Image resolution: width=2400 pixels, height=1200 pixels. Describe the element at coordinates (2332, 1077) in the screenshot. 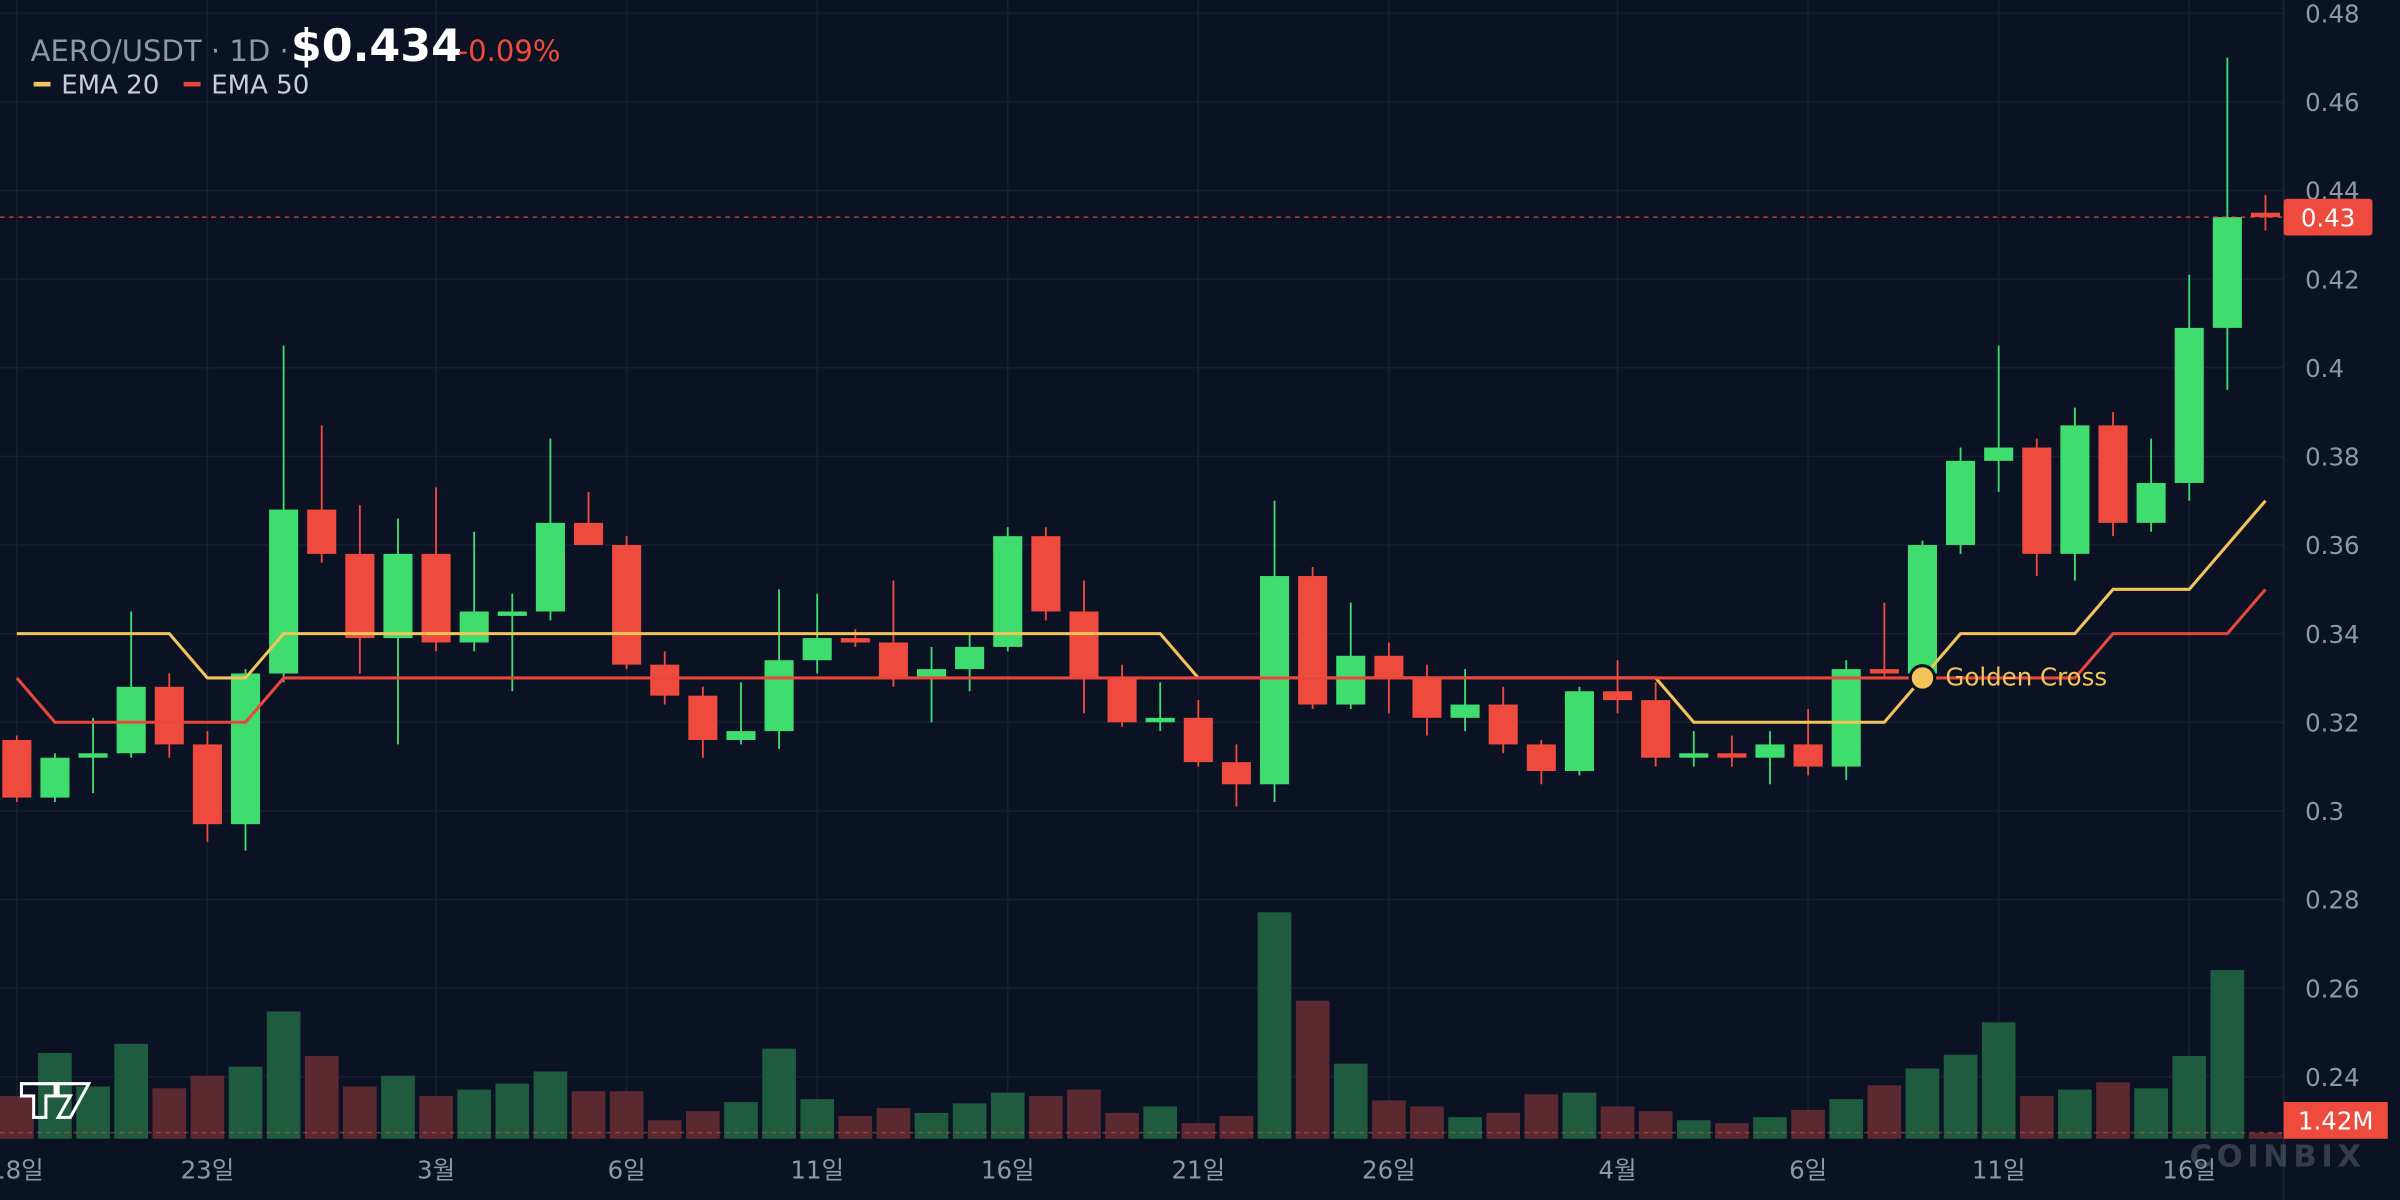

I see `y-tick-label: 0.24` at that location.